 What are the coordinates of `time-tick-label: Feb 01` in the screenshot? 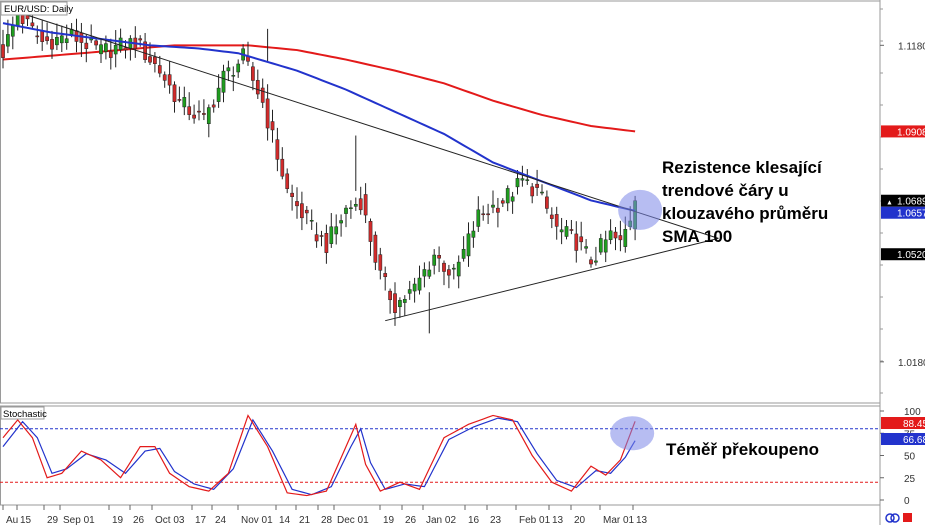 It's located at (535, 520).